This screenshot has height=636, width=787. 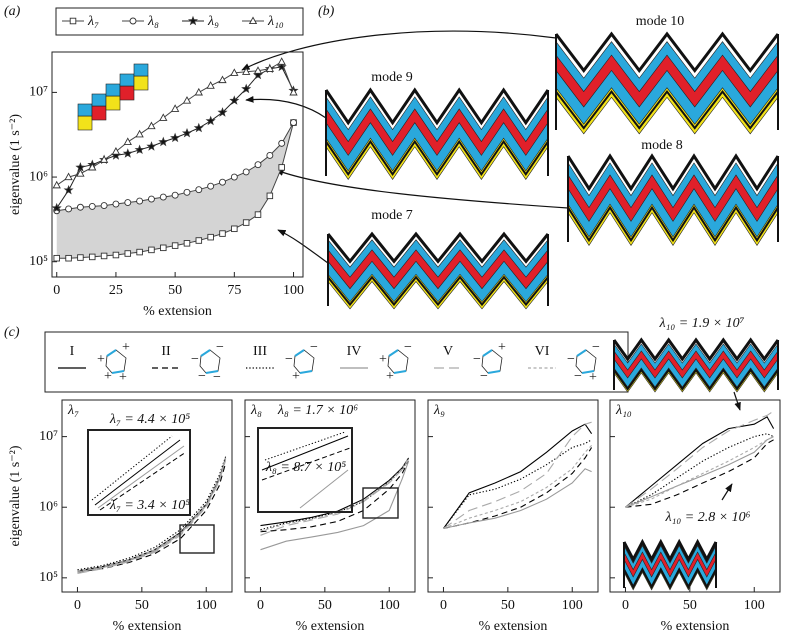 I want to click on legend-label: I, so click(x=72, y=351).